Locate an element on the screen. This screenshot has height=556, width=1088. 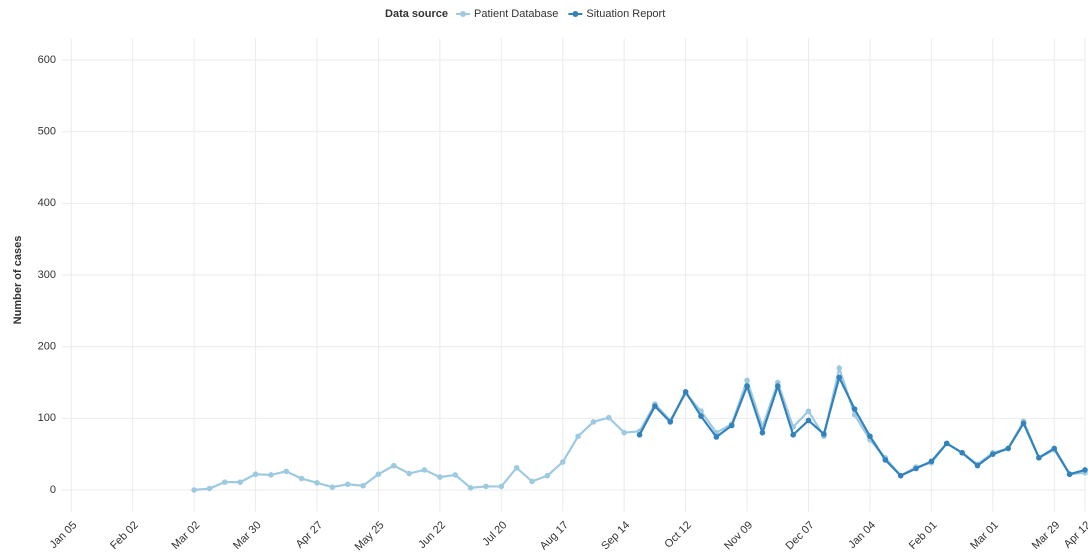
y-tick-label: 600 is located at coordinates (47, 60).